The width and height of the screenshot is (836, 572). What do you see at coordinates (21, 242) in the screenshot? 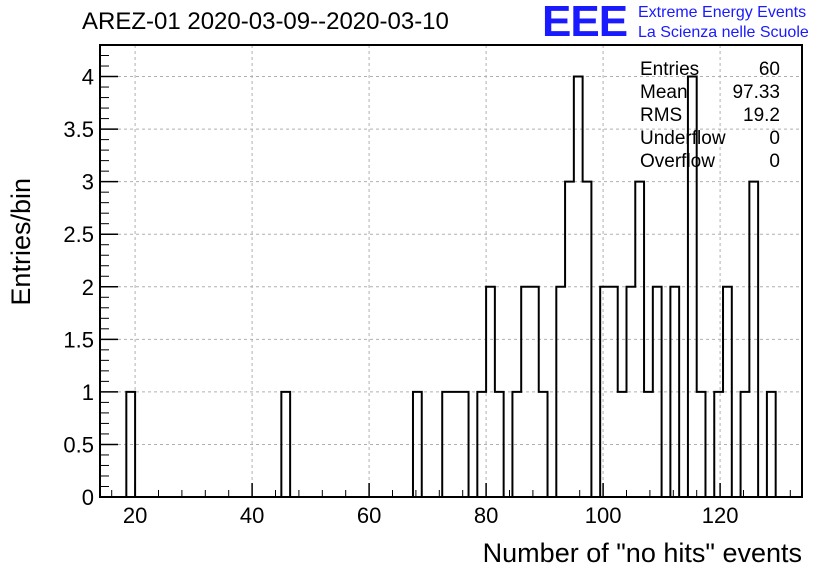
I see `y-axis-label: Entries/bin` at bounding box center [21, 242].